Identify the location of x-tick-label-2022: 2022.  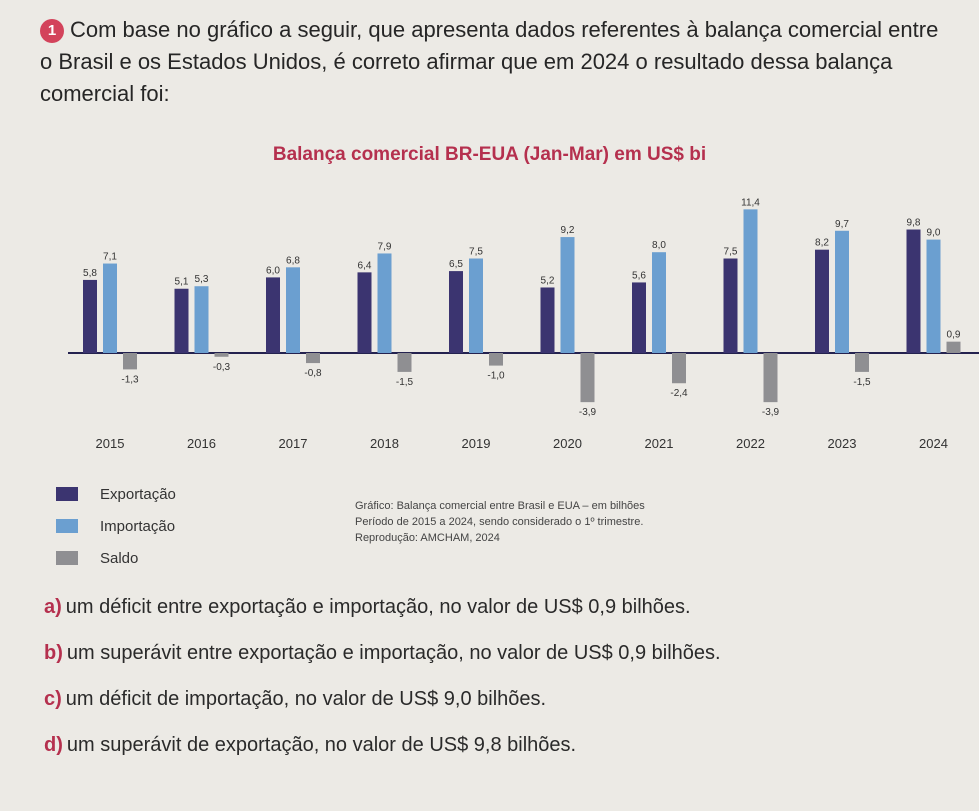
(750, 443).